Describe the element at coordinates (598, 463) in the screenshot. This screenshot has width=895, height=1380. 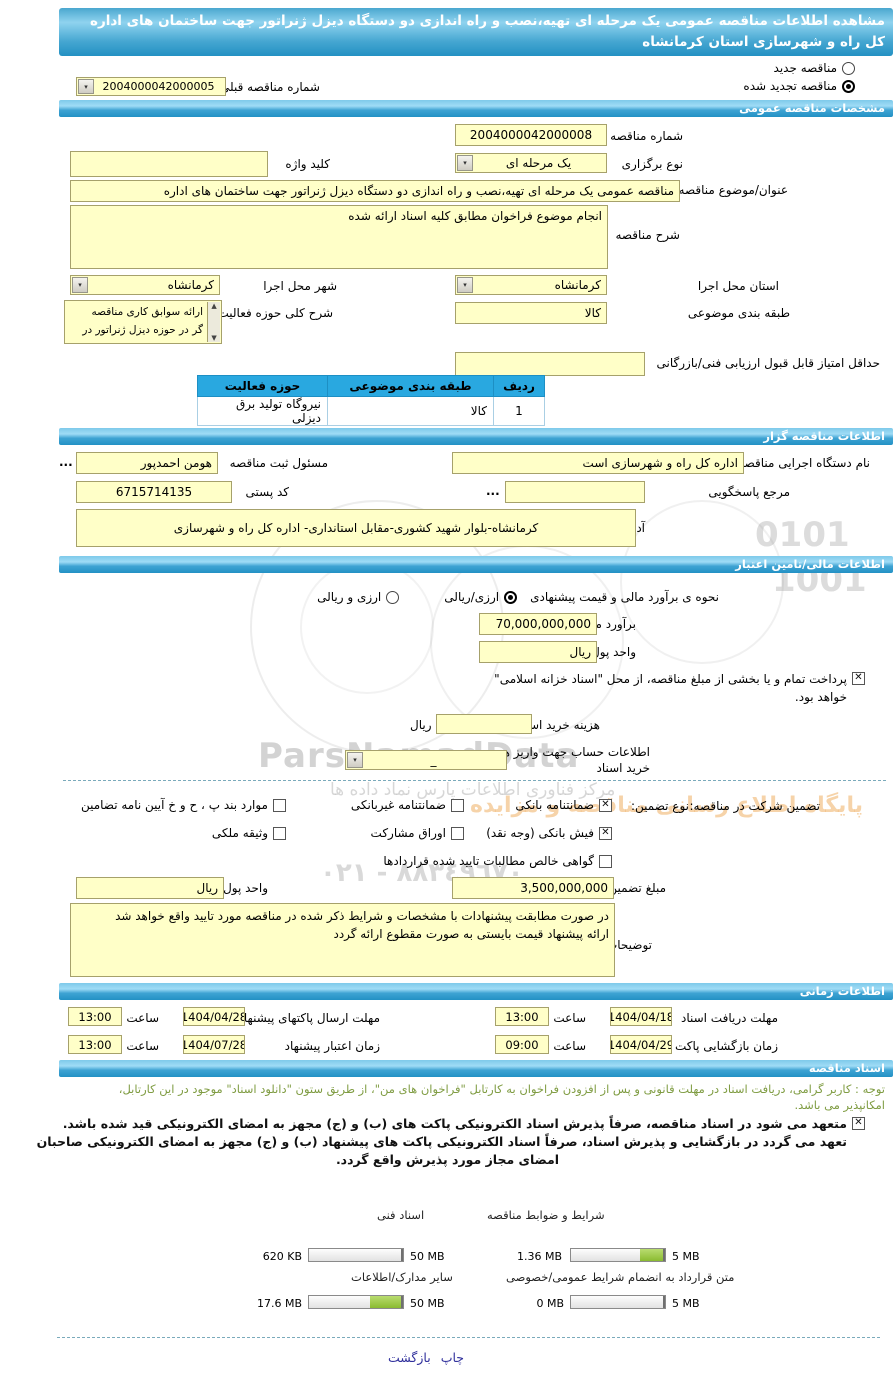
I see `agency-field: اداره کل راه و شهرسازی است` at that location.